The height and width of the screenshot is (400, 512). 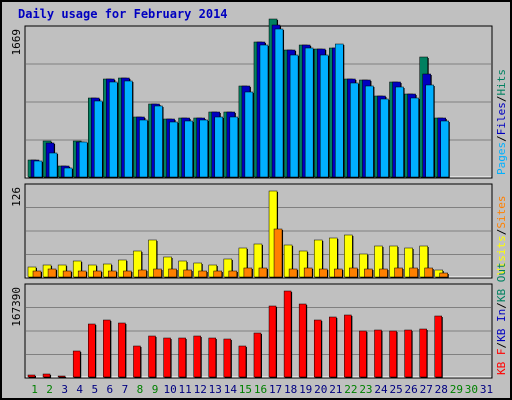 What do you see at coordinates (140, 389) in the screenshot?
I see `x-tick-label: 8` at bounding box center [140, 389].